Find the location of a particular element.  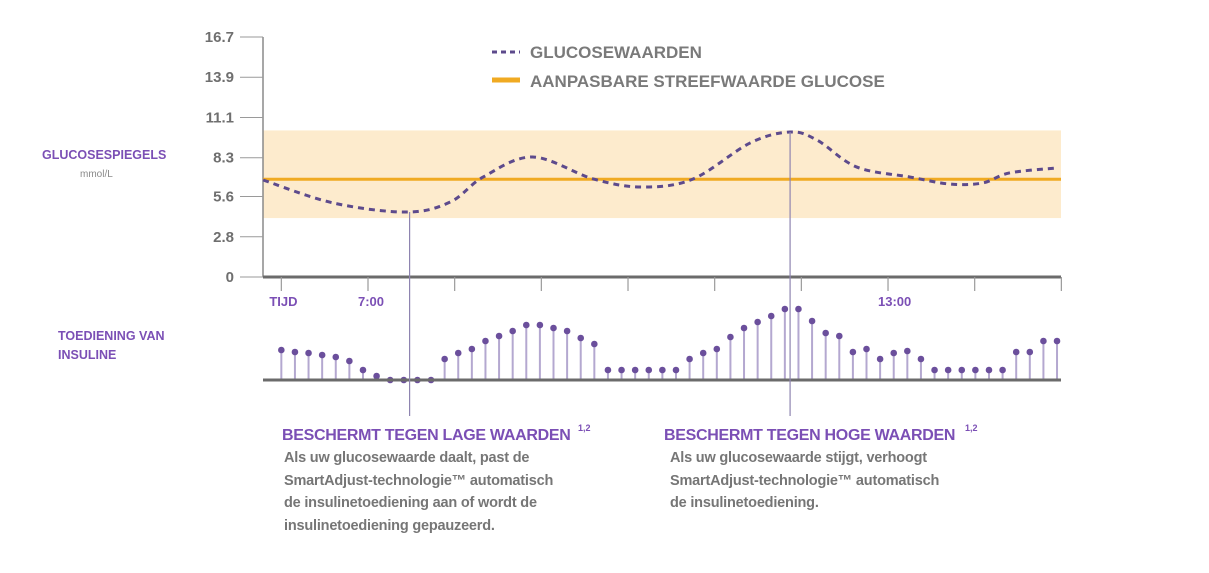

legend-glucose: GLUCOSEWAARDEN is located at coordinates (616, 52).